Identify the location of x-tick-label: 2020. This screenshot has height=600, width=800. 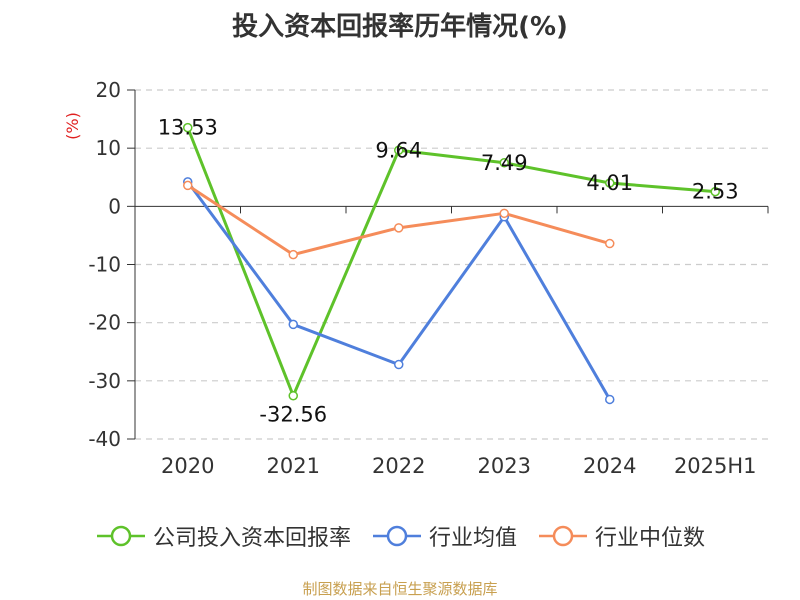
(187, 466).